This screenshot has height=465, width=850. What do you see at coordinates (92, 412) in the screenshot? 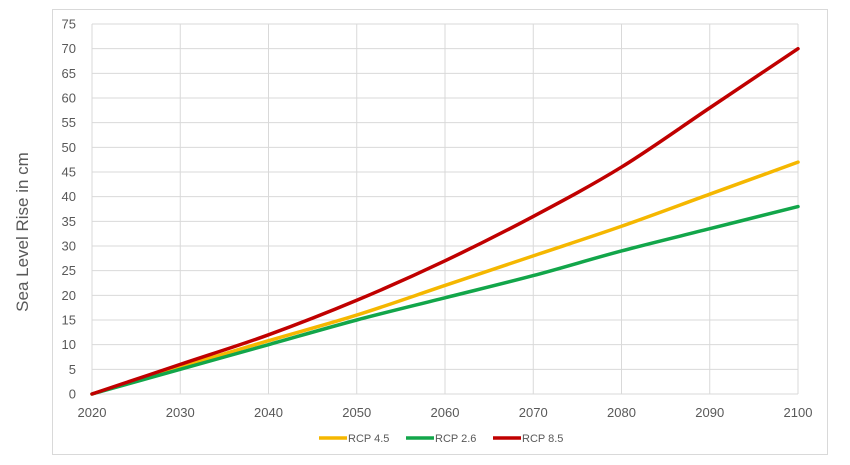
I see `x-tick-label: 2020` at bounding box center [92, 412].